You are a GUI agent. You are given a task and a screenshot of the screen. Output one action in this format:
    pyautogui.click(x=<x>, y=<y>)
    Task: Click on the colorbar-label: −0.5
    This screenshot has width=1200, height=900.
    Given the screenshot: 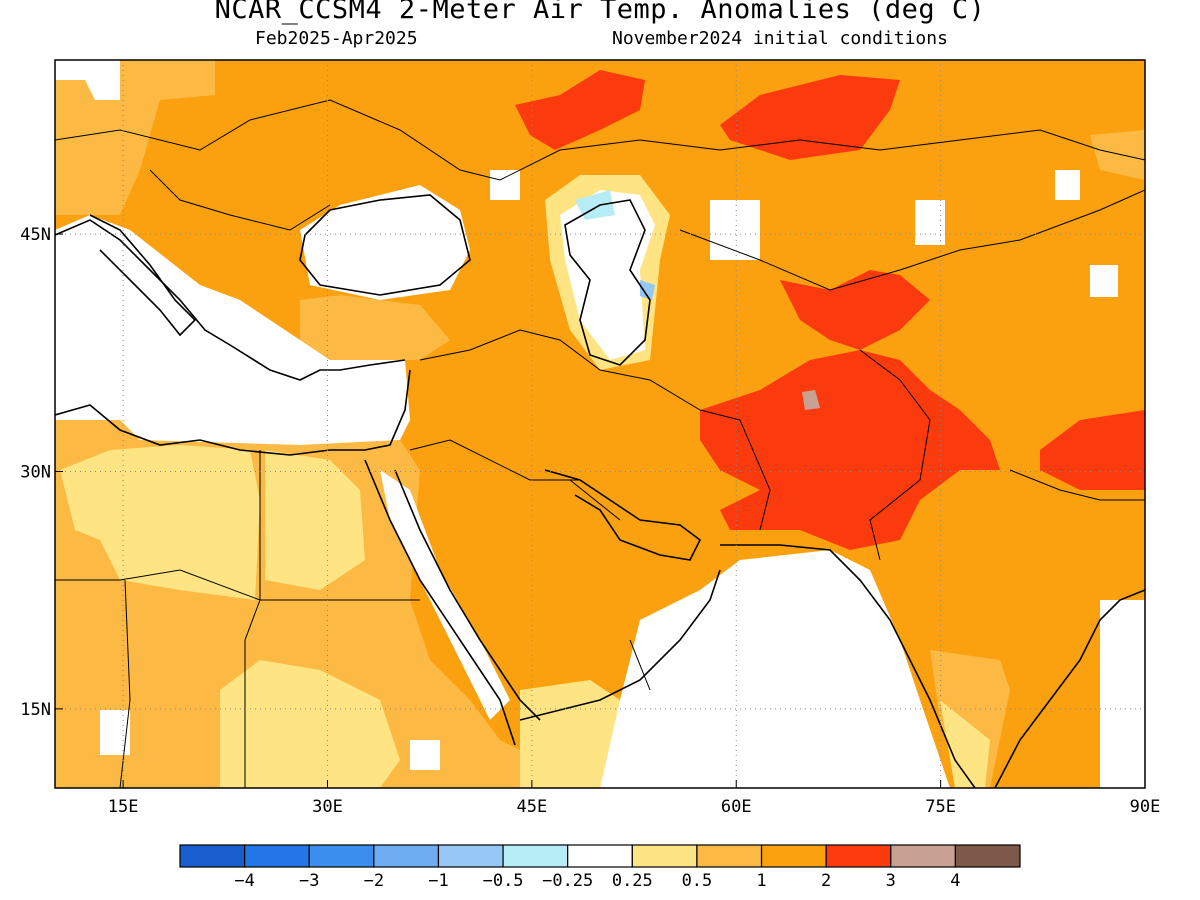 What is the action you would take?
    pyautogui.click(x=503, y=881)
    